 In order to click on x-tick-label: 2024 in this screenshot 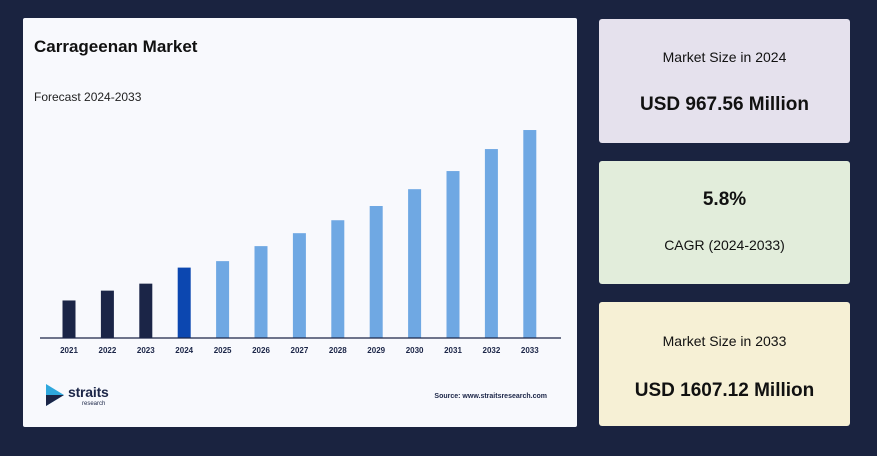, I will do `click(184, 350)`.